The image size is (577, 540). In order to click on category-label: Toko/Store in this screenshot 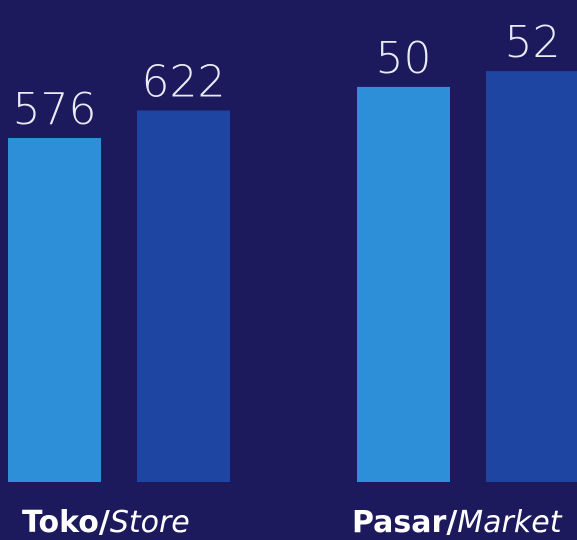, I will do `click(106, 522)`.